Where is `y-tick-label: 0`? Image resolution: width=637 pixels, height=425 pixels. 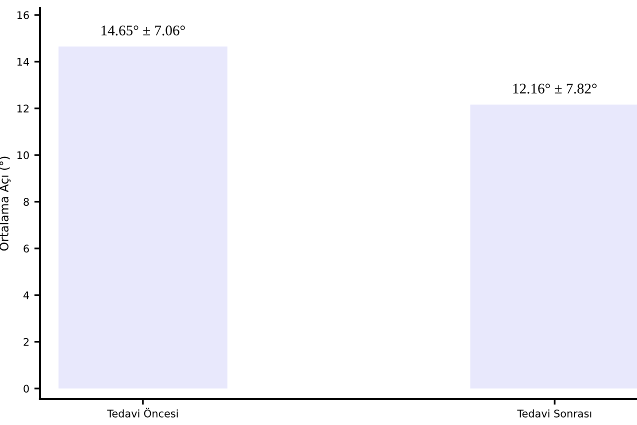 y-tick-label: 0 is located at coordinates (26, 388).